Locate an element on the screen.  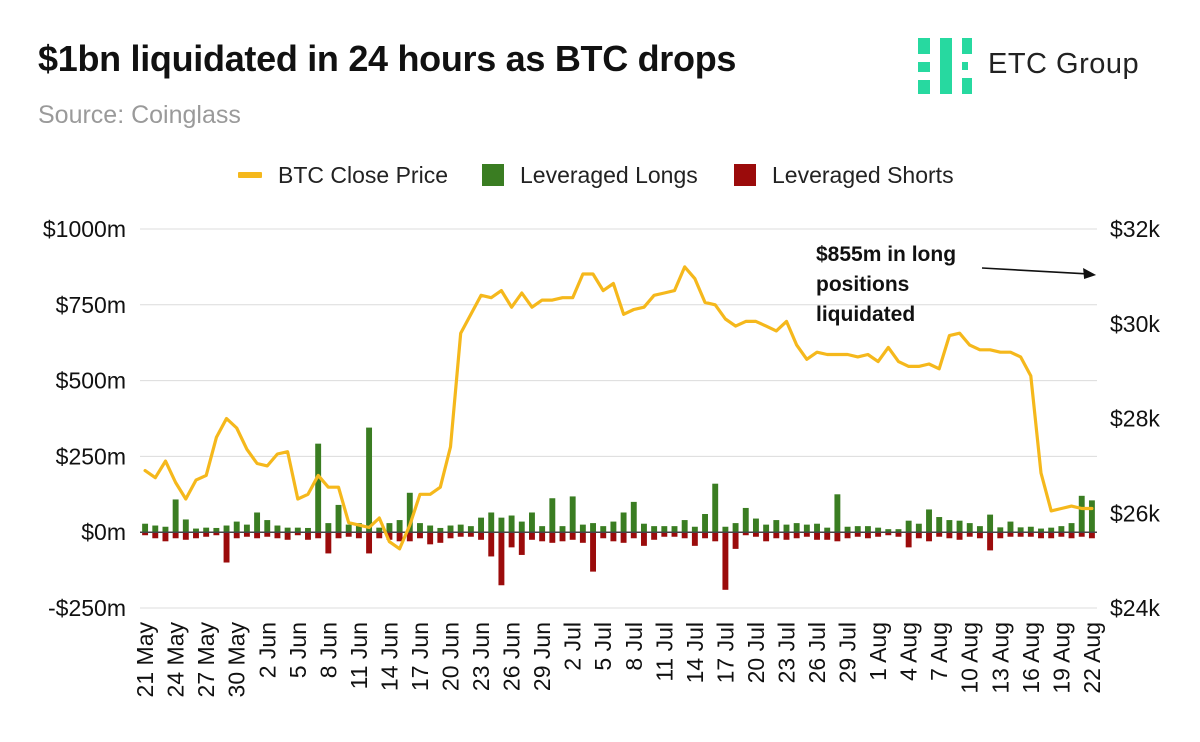
annotation-text: positions is located at coordinates (862, 284).